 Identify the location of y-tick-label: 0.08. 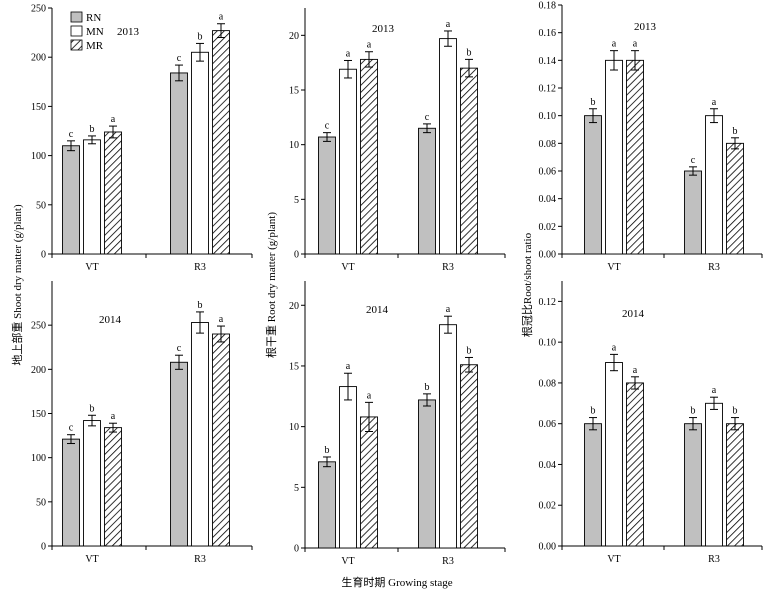
(548, 144).